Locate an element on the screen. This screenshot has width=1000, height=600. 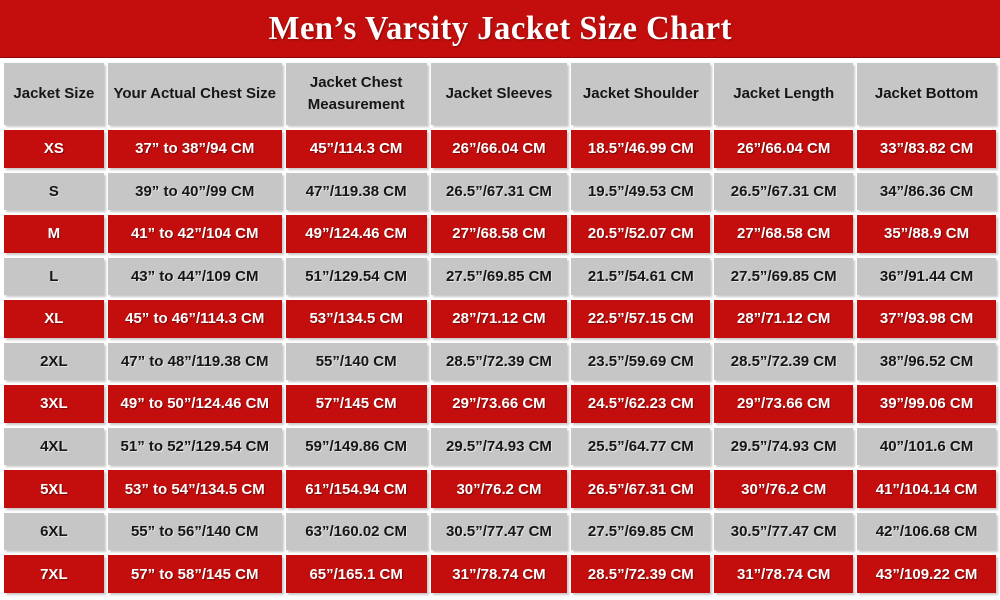
measurement-cell: 61”/154.94 CM is located at coordinates (356, 489).